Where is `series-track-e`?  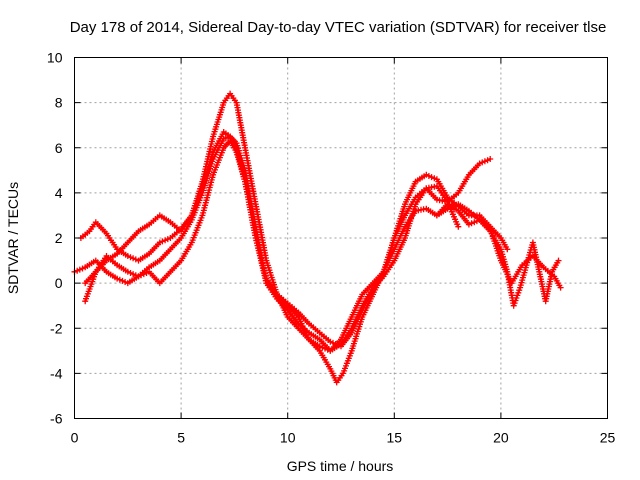 series-track-e is located at coordinates (497, 255).